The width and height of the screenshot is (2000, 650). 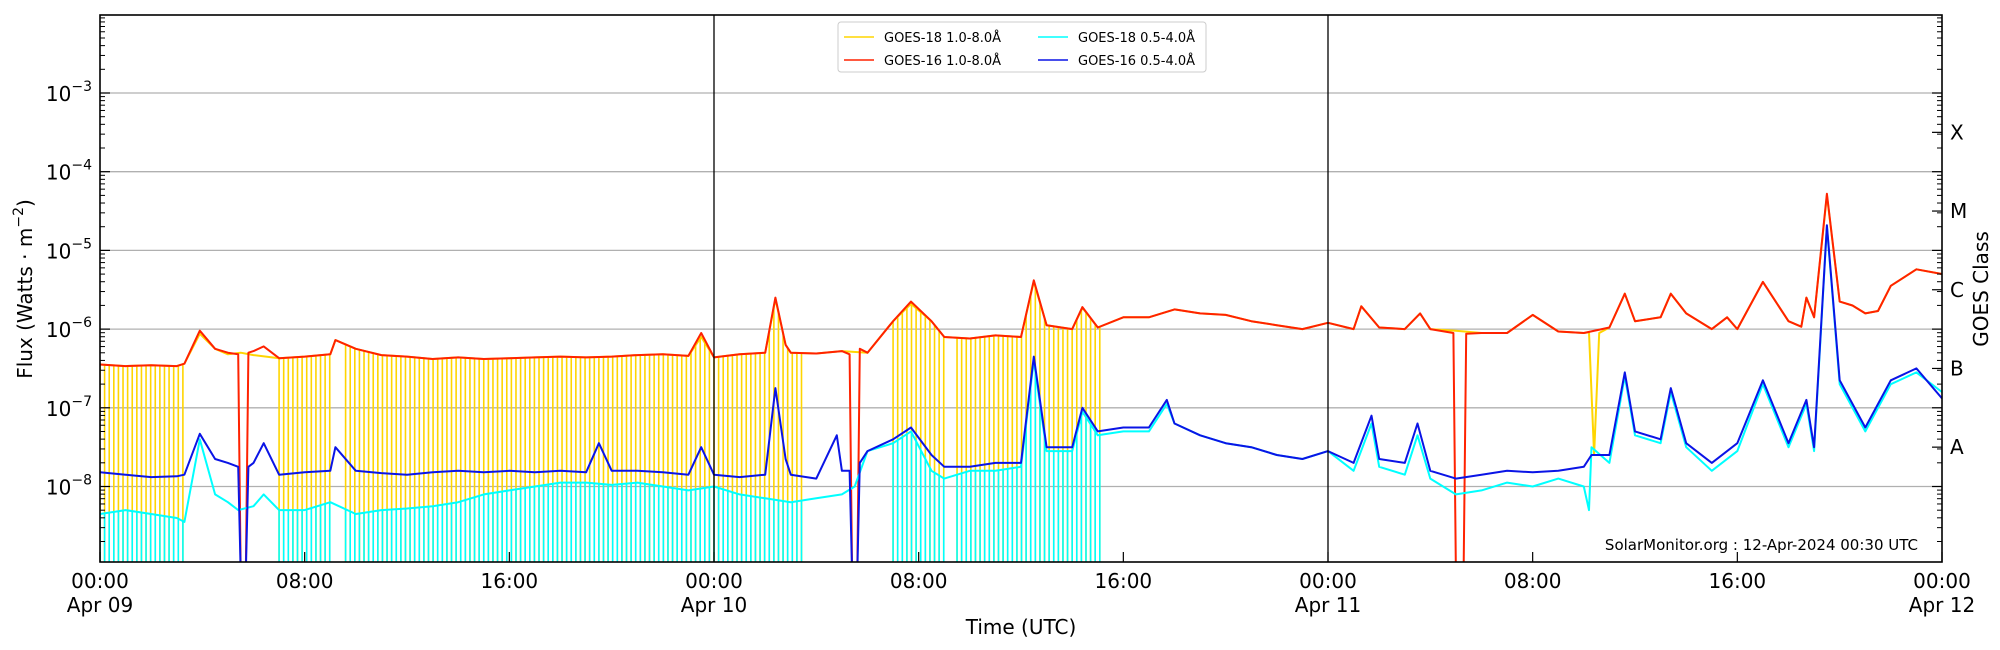 What do you see at coordinates (69, 328) in the screenshot?
I see `y-tick-label: 10⁻⁶` at bounding box center [69, 328].